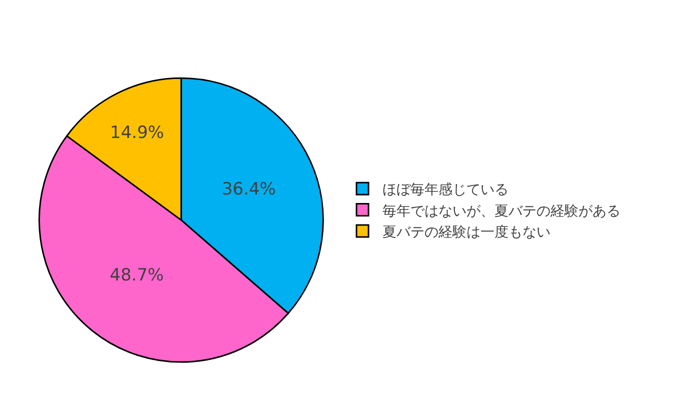  I want to click on data-label: 48.7%, so click(137, 276).